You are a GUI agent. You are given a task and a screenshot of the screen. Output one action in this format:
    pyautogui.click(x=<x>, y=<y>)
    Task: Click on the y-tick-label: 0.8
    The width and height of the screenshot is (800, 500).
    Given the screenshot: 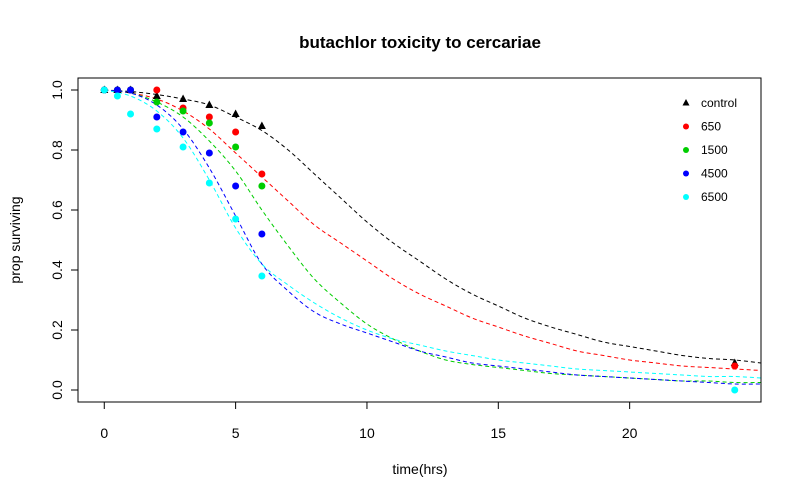 What is the action you would take?
    pyautogui.click(x=57, y=150)
    